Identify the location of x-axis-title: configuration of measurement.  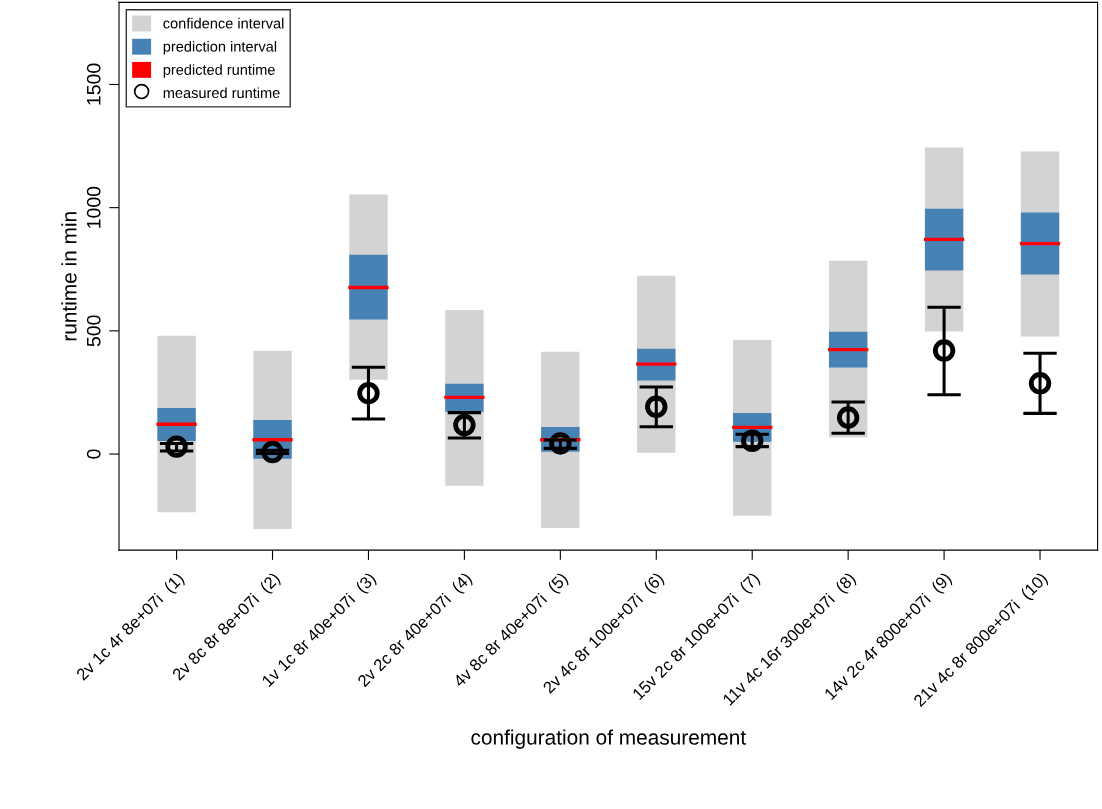
(608, 739).